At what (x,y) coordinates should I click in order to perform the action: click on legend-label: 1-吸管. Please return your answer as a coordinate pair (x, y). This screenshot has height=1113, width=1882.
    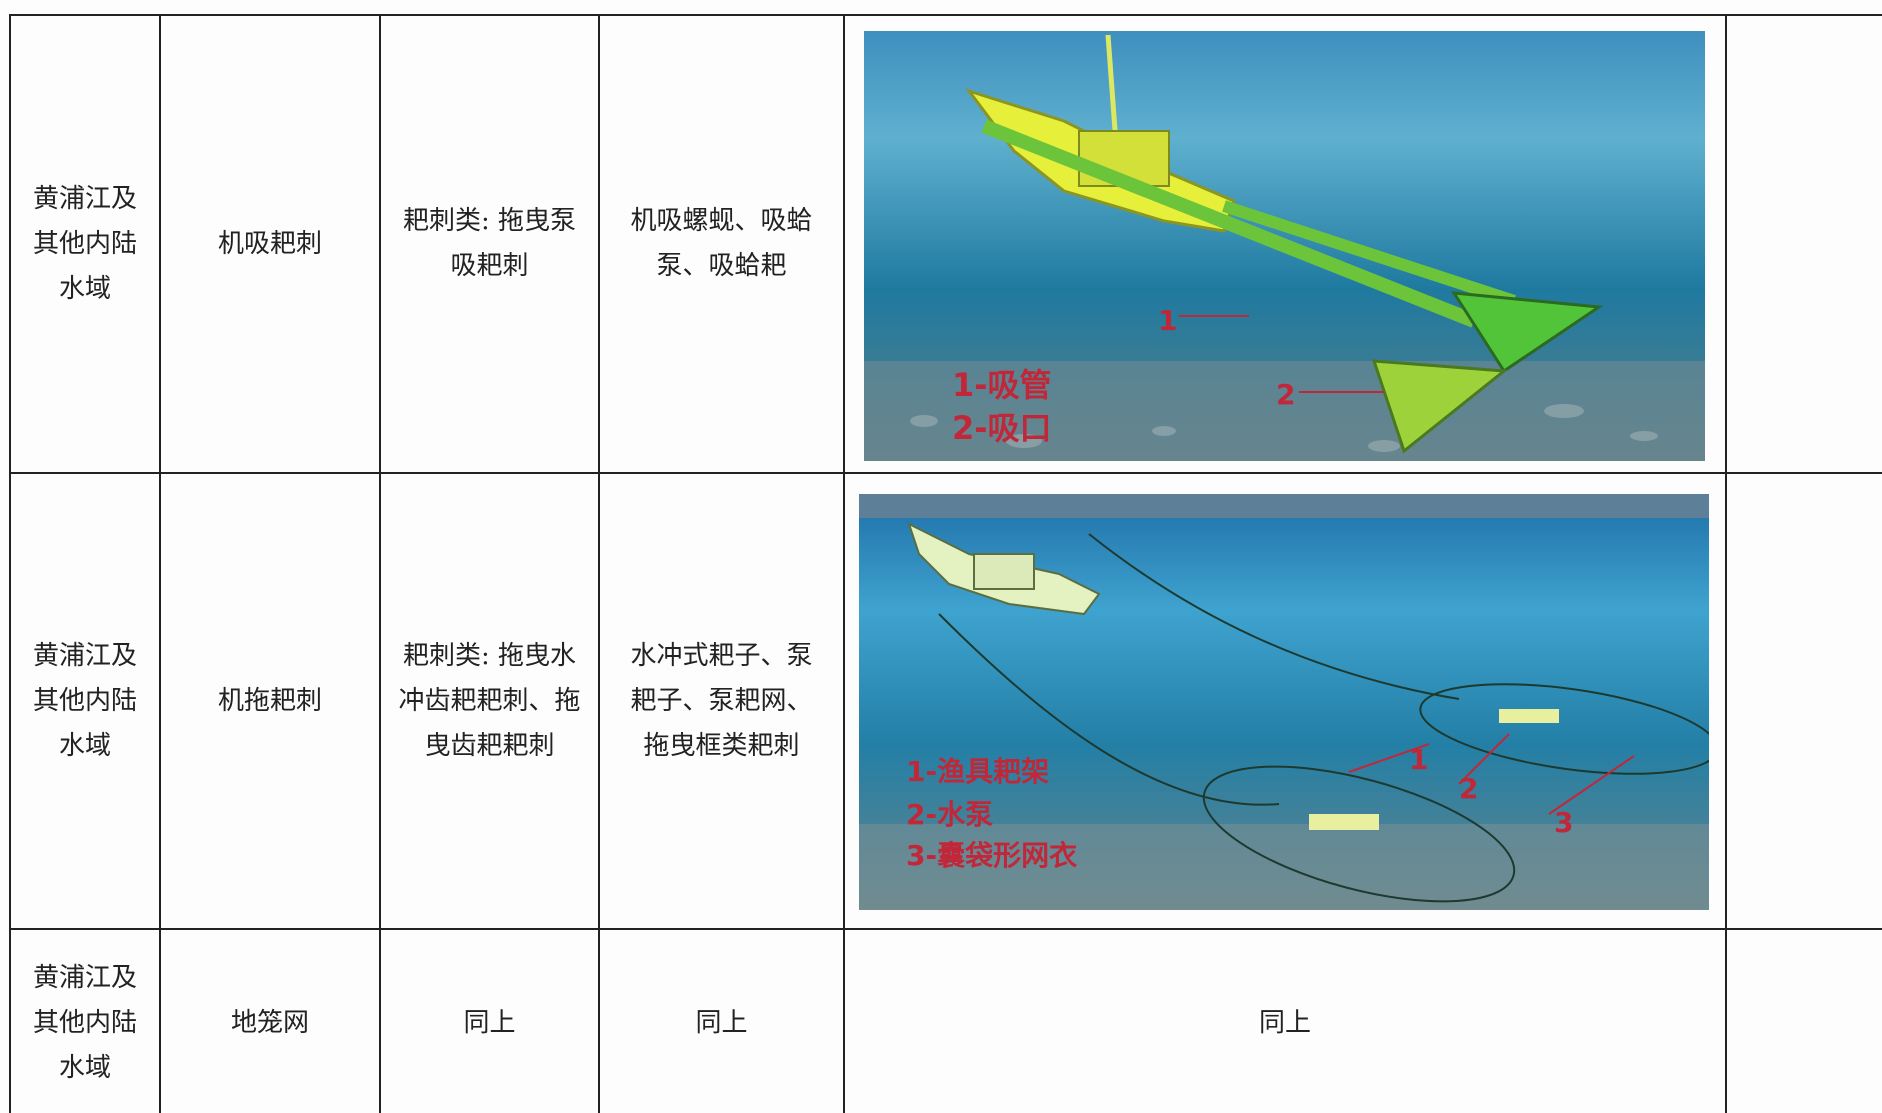
    Looking at the image, I should click on (1002, 385).